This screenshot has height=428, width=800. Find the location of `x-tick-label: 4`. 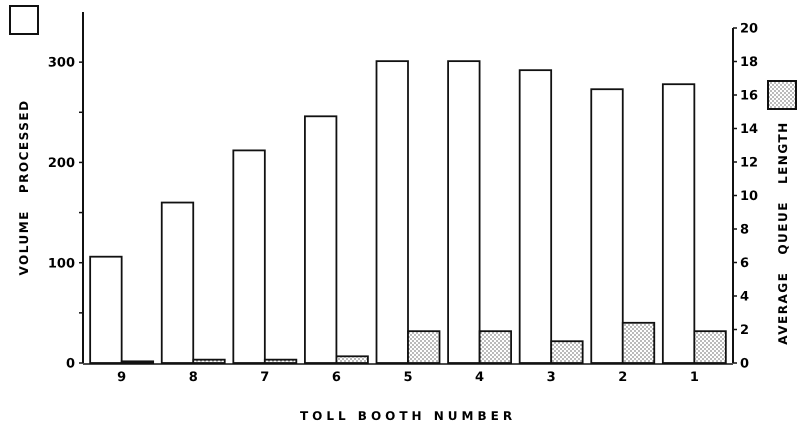

x-tick-label: 4 is located at coordinates (479, 377).